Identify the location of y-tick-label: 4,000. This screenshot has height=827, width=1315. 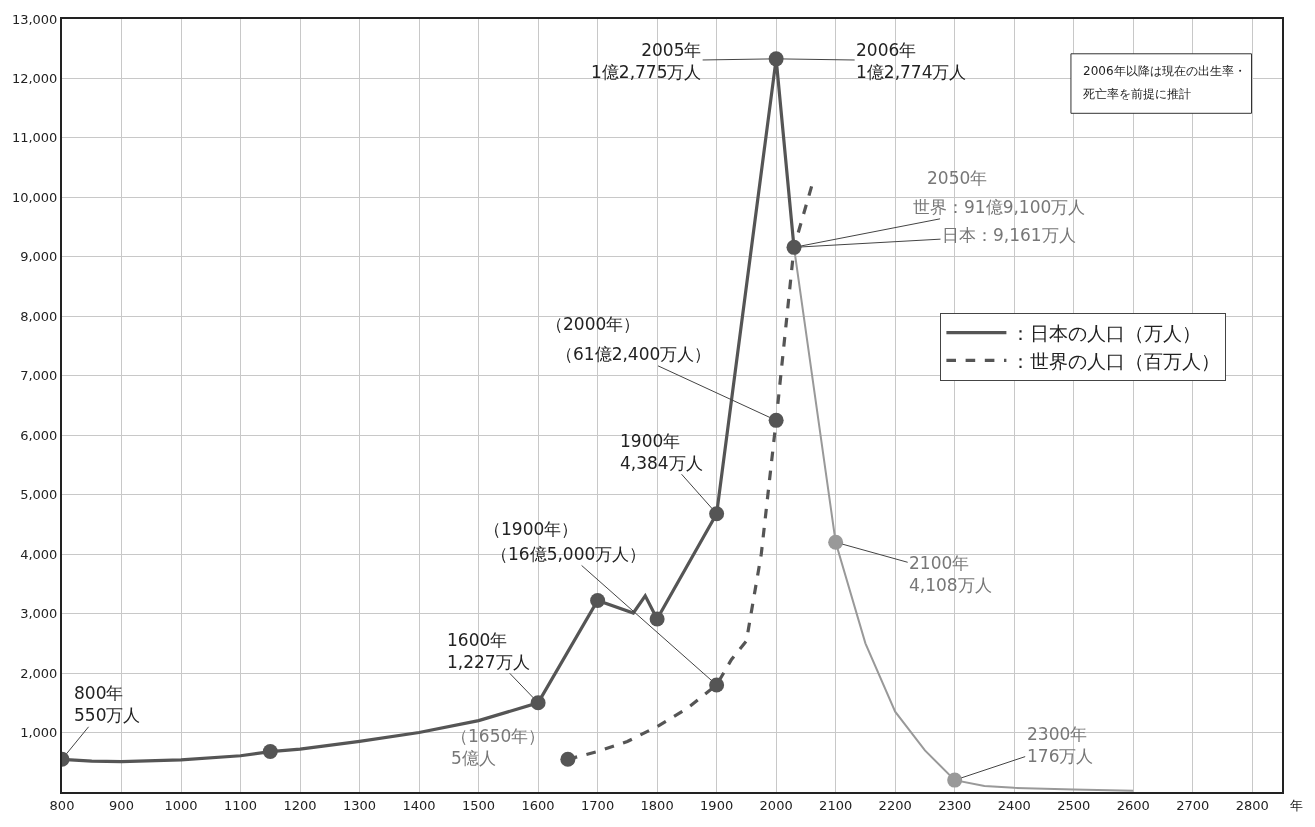
(39, 554).